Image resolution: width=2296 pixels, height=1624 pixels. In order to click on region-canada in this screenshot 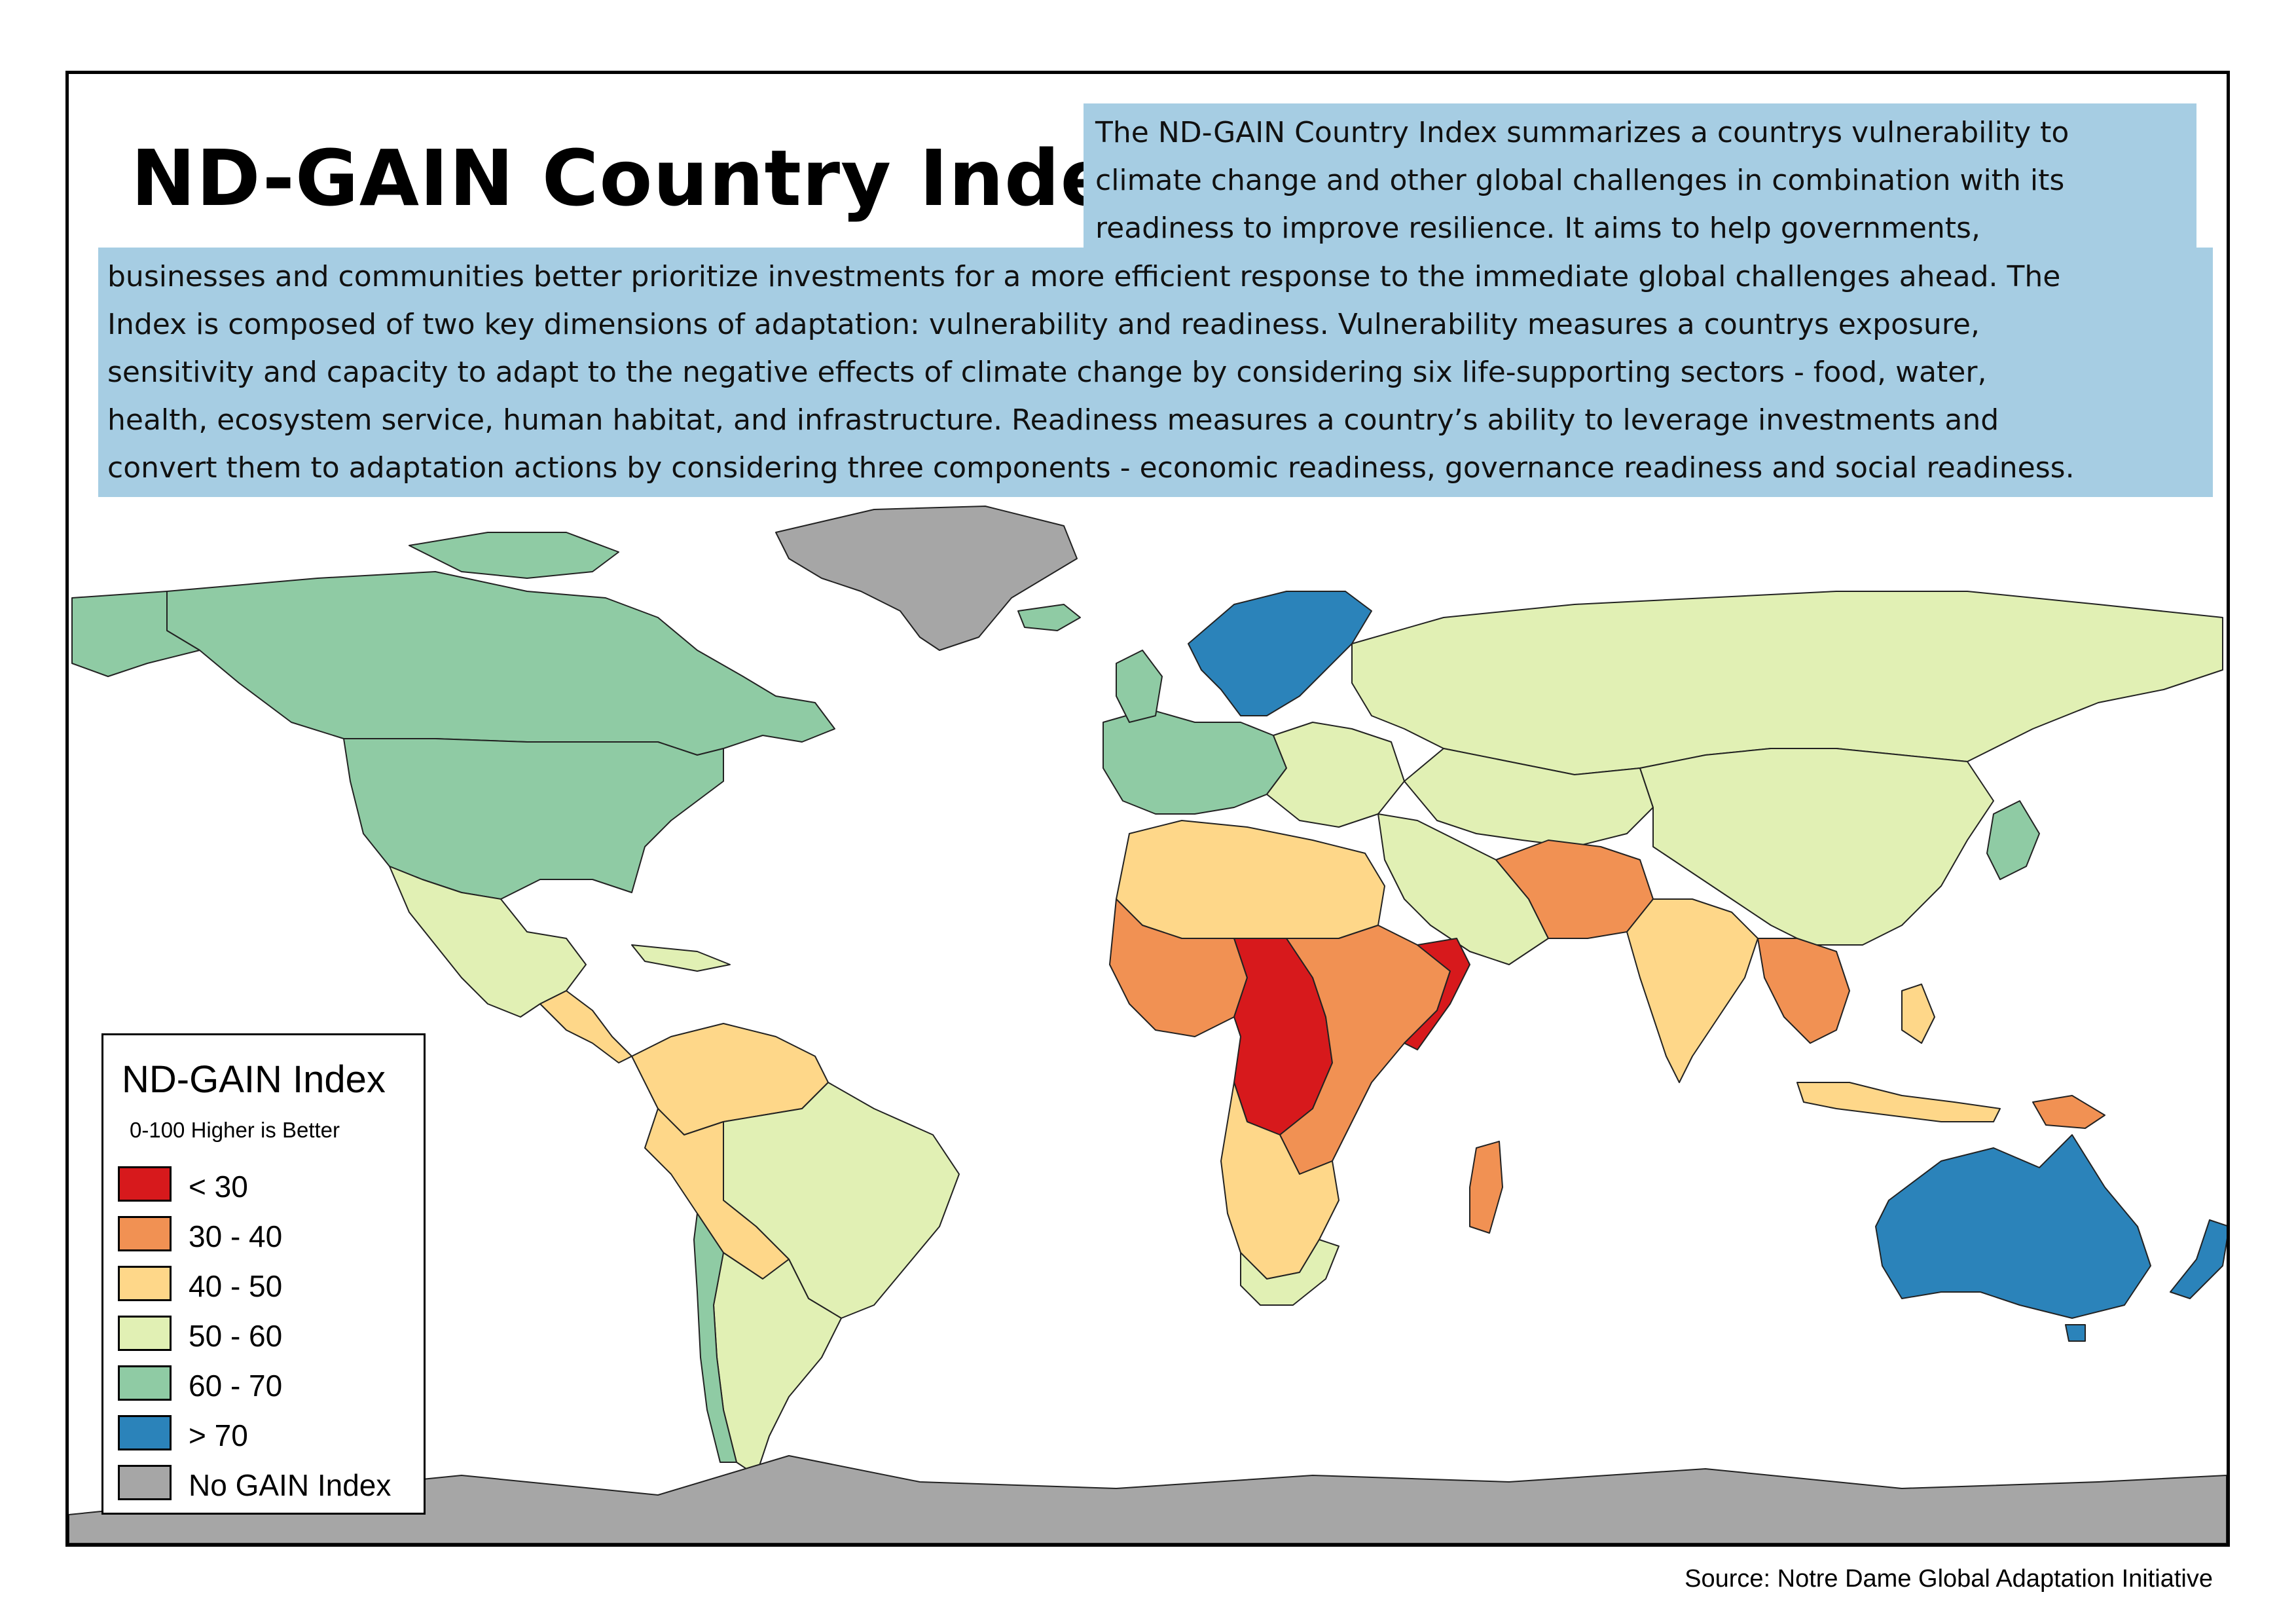, I will do `click(500, 663)`.